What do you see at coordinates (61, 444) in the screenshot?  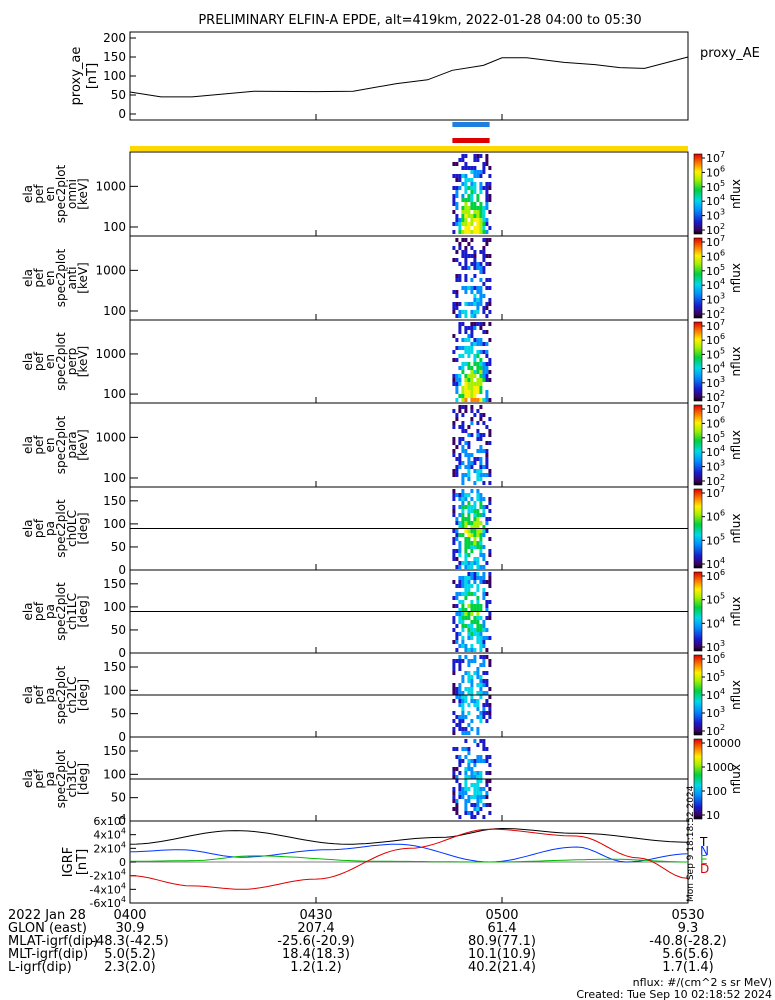 I see `spec-ylabel-line: spec2plot` at bounding box center [61, 444].